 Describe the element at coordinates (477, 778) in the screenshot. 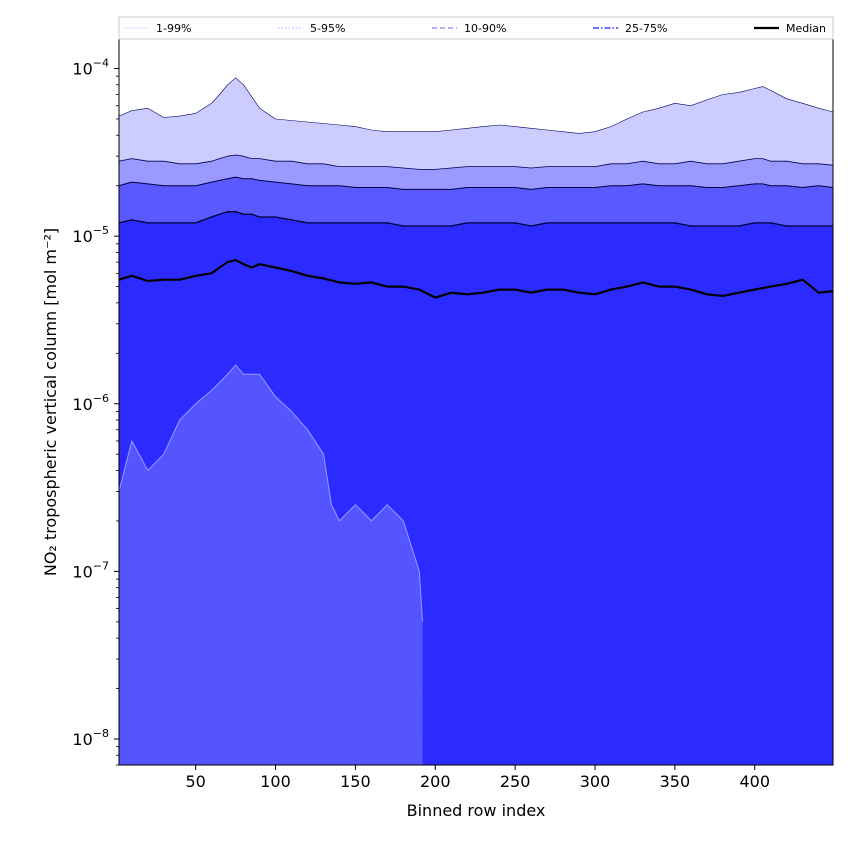

I see `x-axis: 50 100 150 200 250 300 350 400` at that location.